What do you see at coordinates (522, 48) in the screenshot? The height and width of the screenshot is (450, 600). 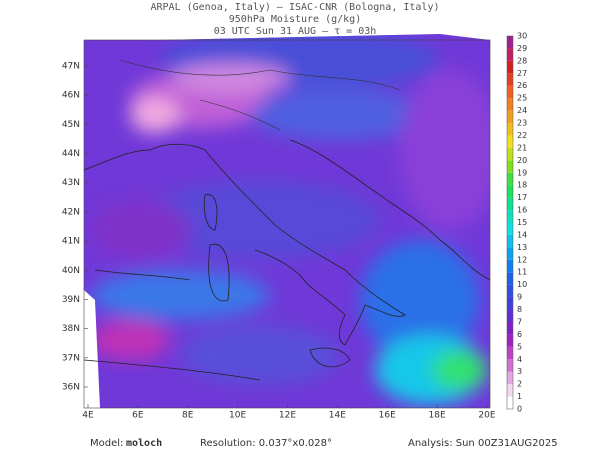 I see `colorbar-label: 29` at bounding box center [522, 48].